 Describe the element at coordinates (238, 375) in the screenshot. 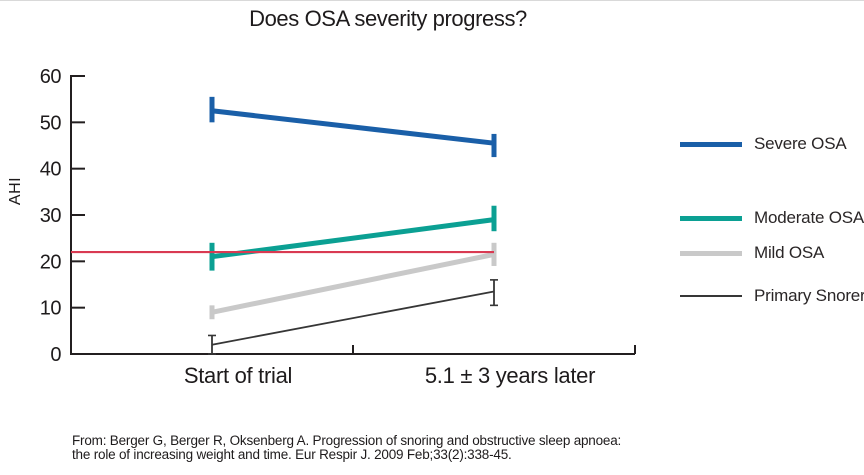

I see `x-category-label-start: Start of trial` at that location.